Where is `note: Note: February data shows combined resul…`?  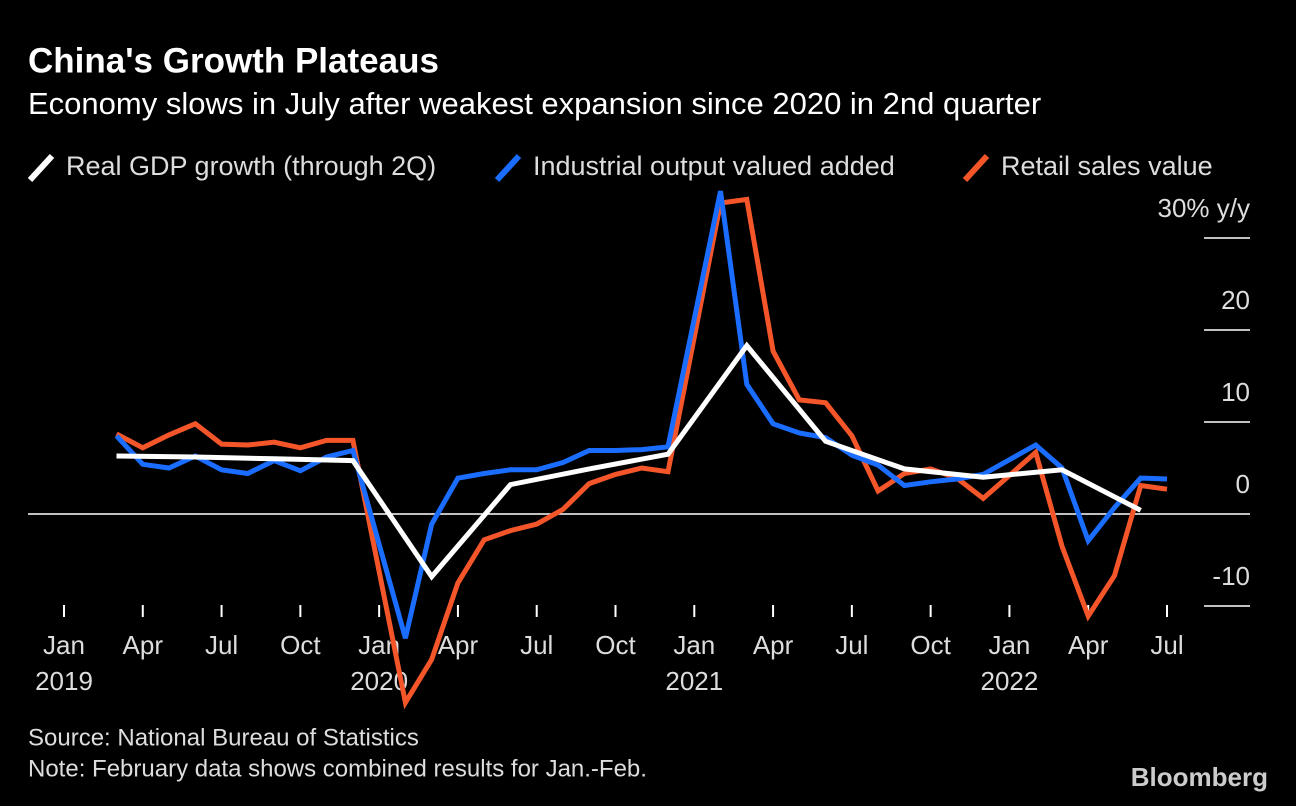
note: Note: February data shows combined resul… is located at coordinates (337, 768).